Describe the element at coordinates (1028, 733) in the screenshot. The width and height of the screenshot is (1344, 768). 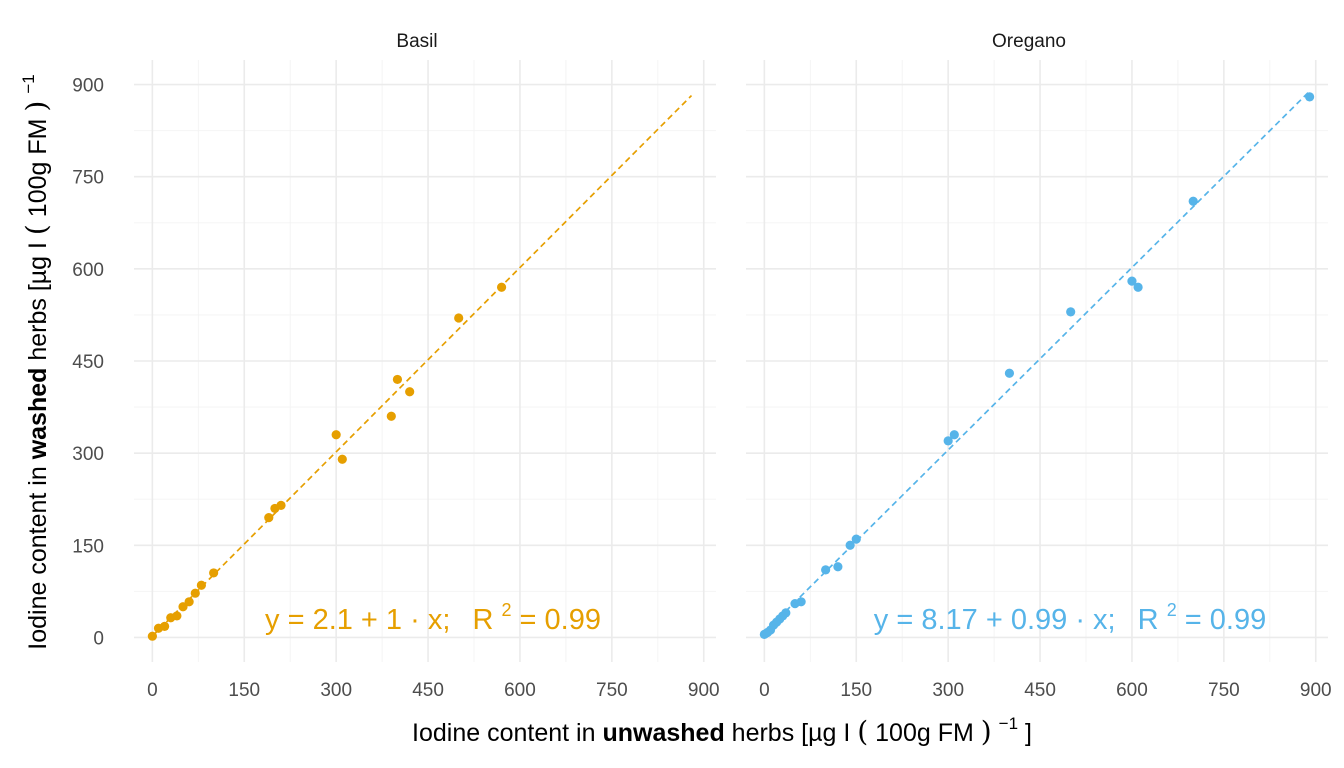
I see `x-axis-title-end: ]` at that location.